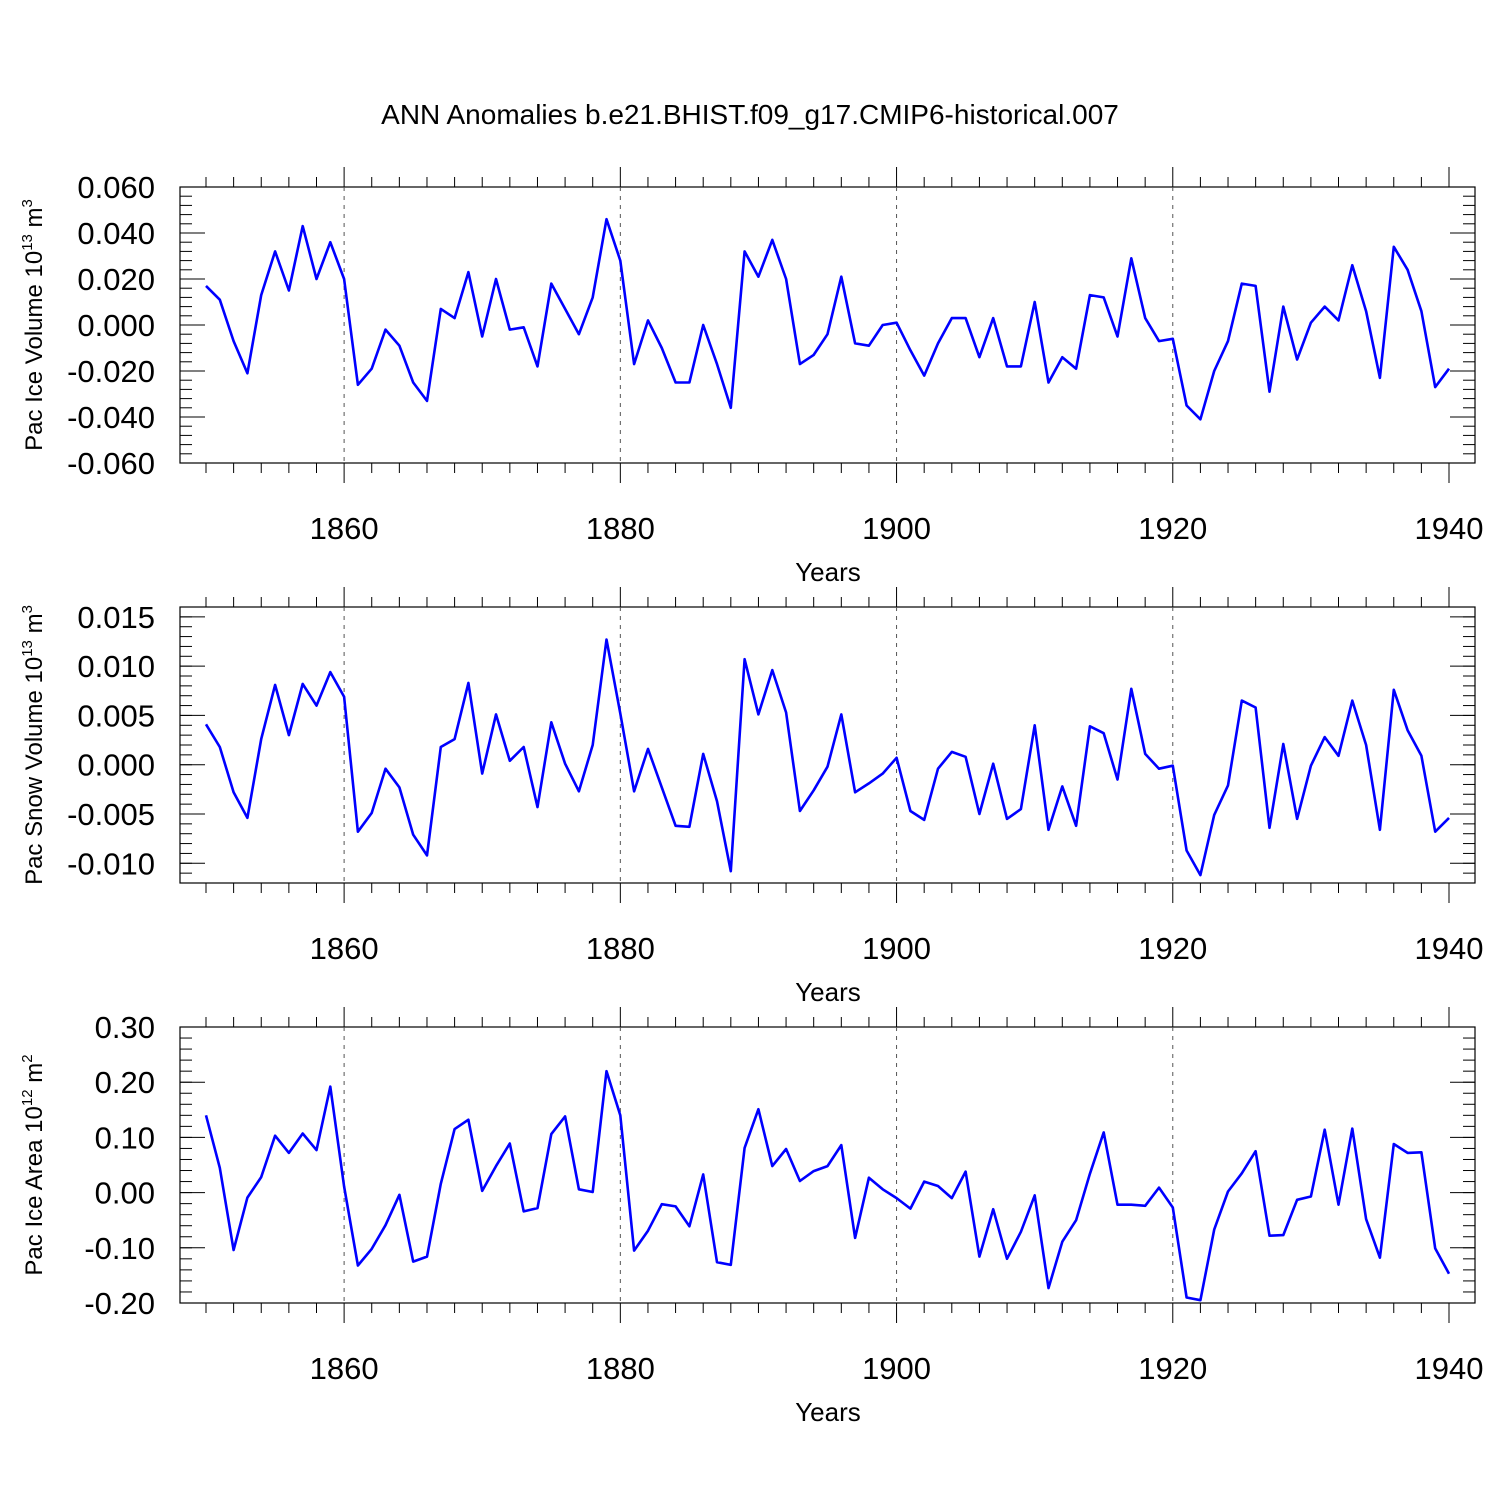 The height and width of the screenshot is (1500, 1500). What do you see at coordinates (125, 1027) in the screenshot?
I see `y-tick-label: 0.30` at bounding box center [125, 1027].